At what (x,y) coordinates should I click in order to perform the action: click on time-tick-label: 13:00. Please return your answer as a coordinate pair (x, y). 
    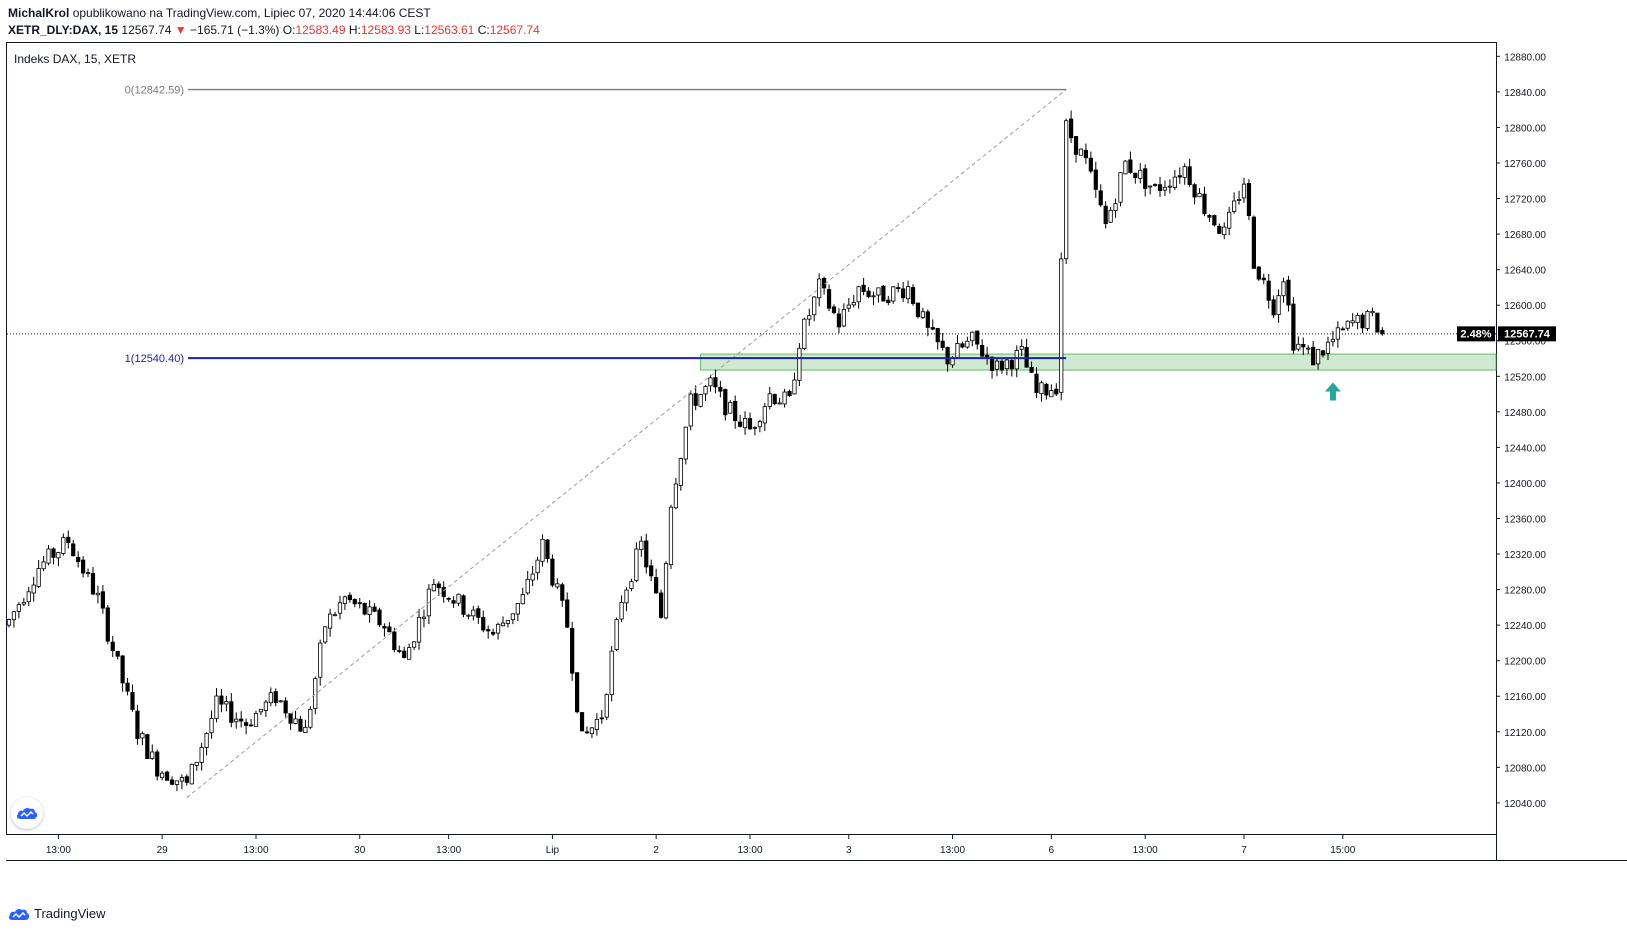
    Looking at the image, I should click on (448, 850).